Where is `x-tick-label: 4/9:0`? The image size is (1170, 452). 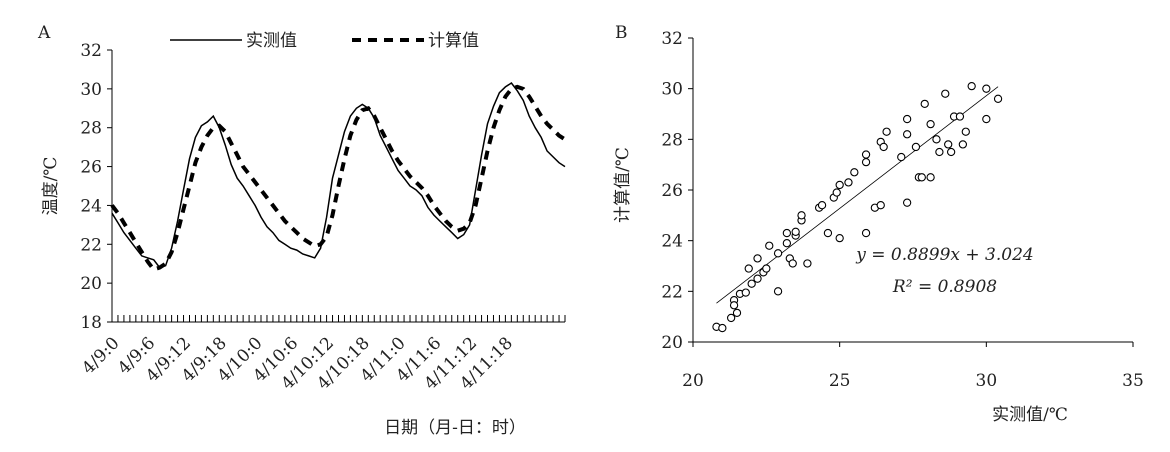 x-tick-label: 4/9:0 is located at coordinates (100, 355).